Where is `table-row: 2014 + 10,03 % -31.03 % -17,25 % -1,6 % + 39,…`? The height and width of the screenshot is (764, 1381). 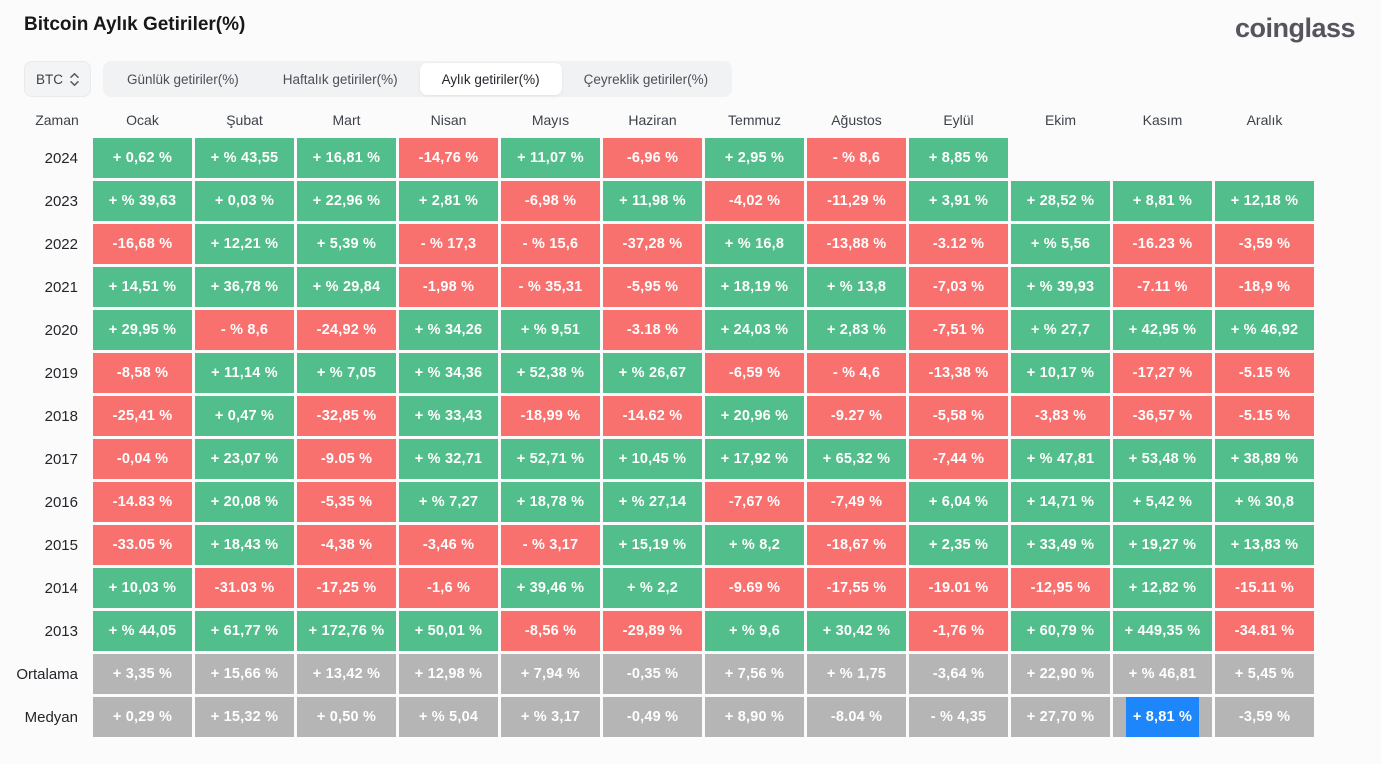
table-row: 2014 + 10,03 % -31.03 % -17,25 % -1,6 % + 39,… is located at coordinates (702, 588).